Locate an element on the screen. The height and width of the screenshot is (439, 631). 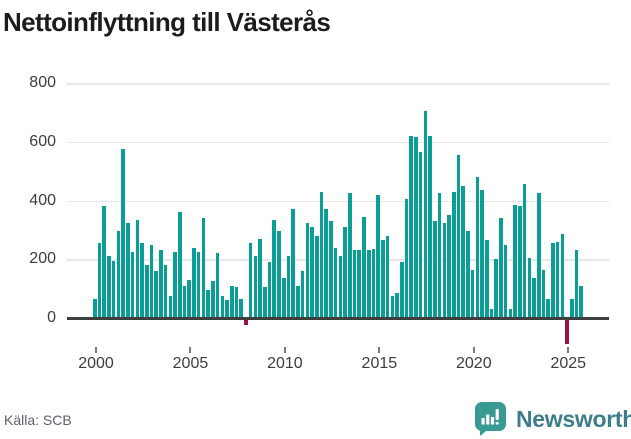
y-axis-label: 400 is located at coordinates (42, 200).